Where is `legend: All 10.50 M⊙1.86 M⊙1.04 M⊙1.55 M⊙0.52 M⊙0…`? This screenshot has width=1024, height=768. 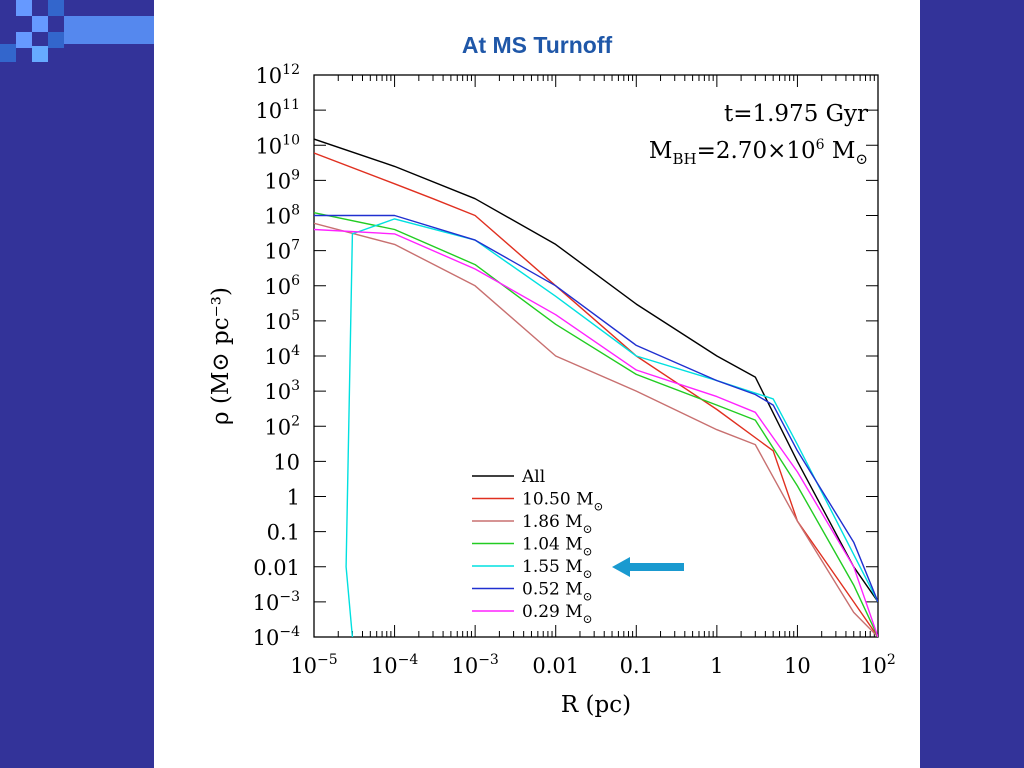
legend: All 10.50 M⊙1.86 M⊙1.04 M⊙1.55 M⊙0.52 M⊙0… is located at coordinates (538, 546).